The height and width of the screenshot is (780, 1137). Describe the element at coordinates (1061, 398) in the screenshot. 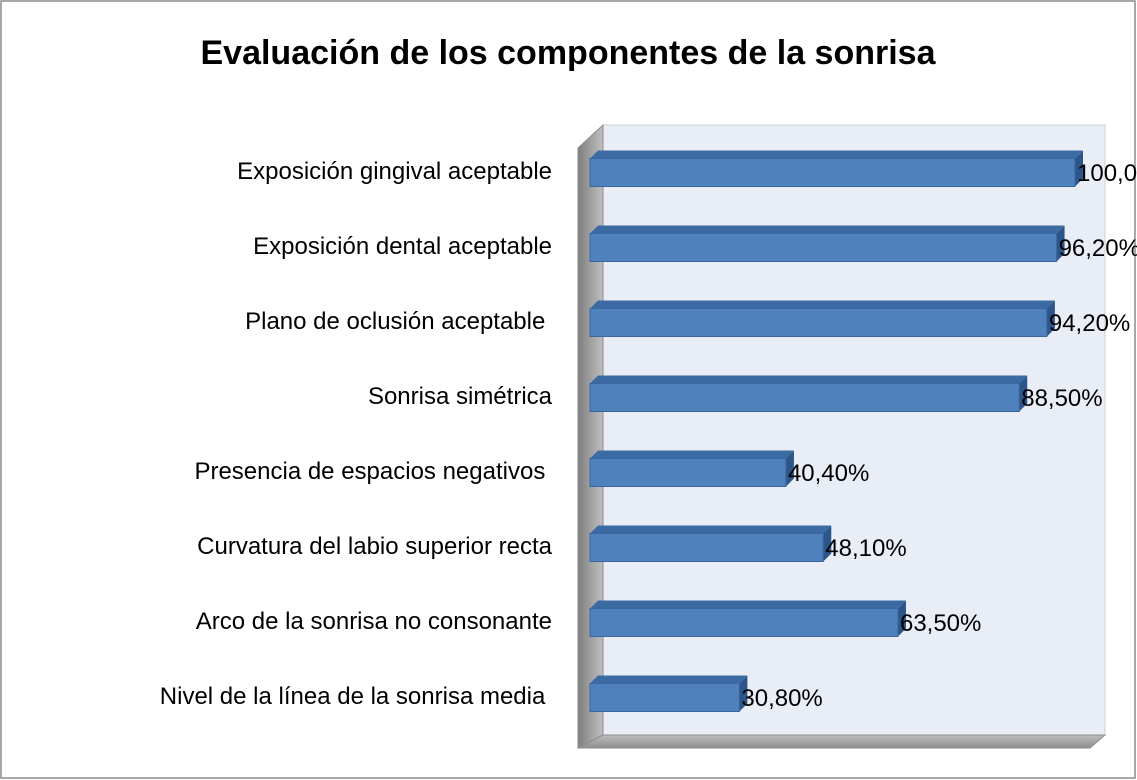

I see `data-label: 88,50%` at that location.